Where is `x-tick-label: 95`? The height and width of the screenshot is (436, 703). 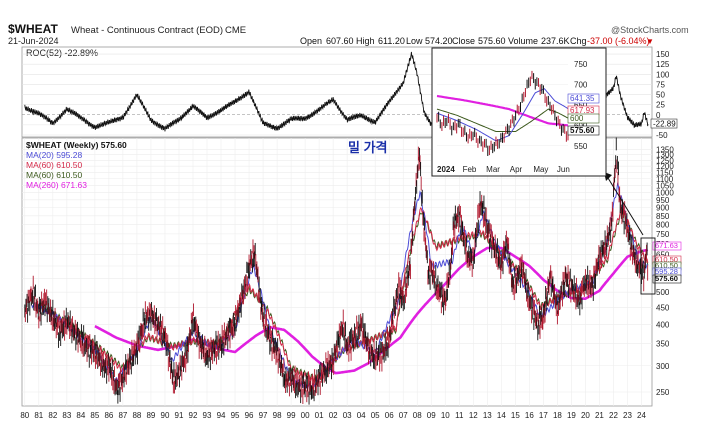 x-tick-label: 95 is located at coordinates (235, 415).